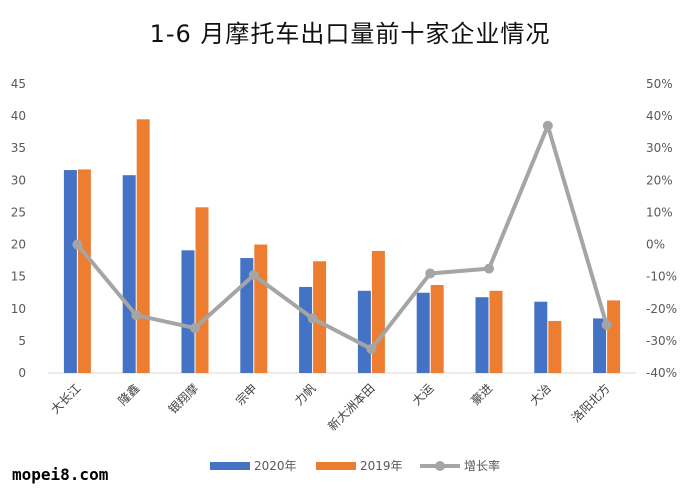 This screenshot has height=497, width=700. I want to click on y-left-tick-label: 10, so click(18, 309).